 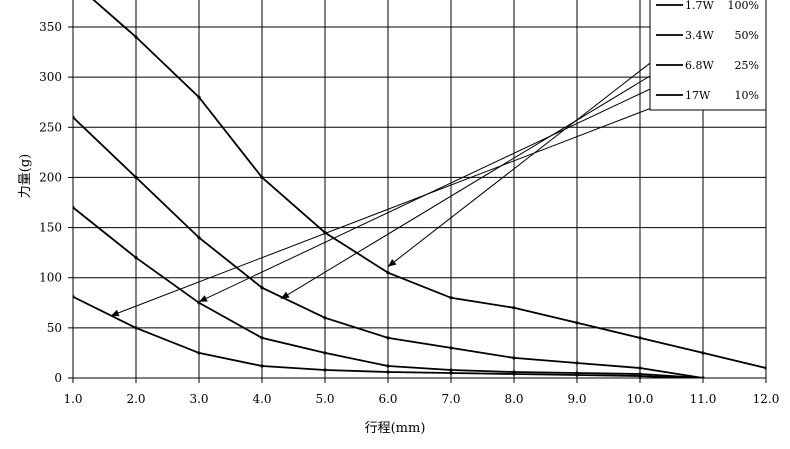 What do you see at coordinates (395, 428) in the screenshot?
I see `x-axis-title: 行程(mm)` at bounding box center [395, 428].